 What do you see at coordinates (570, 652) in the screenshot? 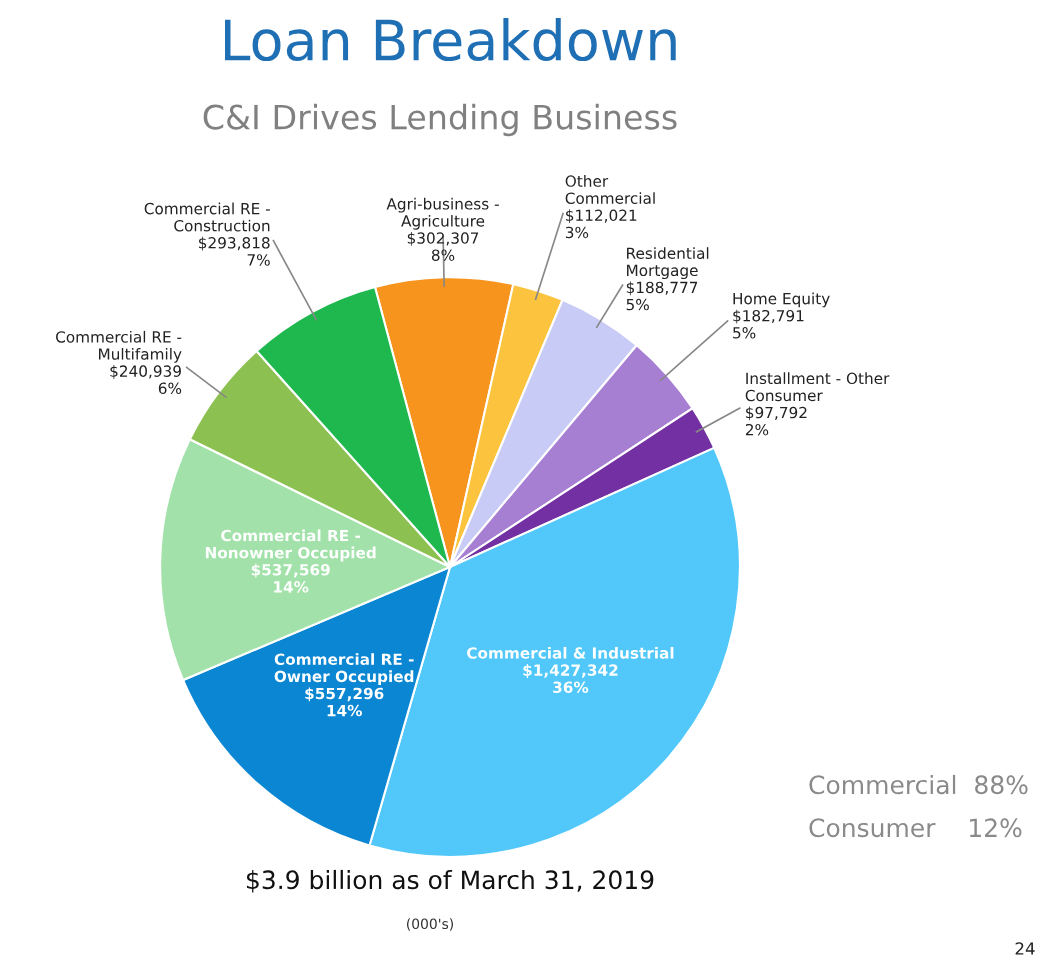
I see `slice-label: Commercial & Industrial` at bounding box center [570, 652].